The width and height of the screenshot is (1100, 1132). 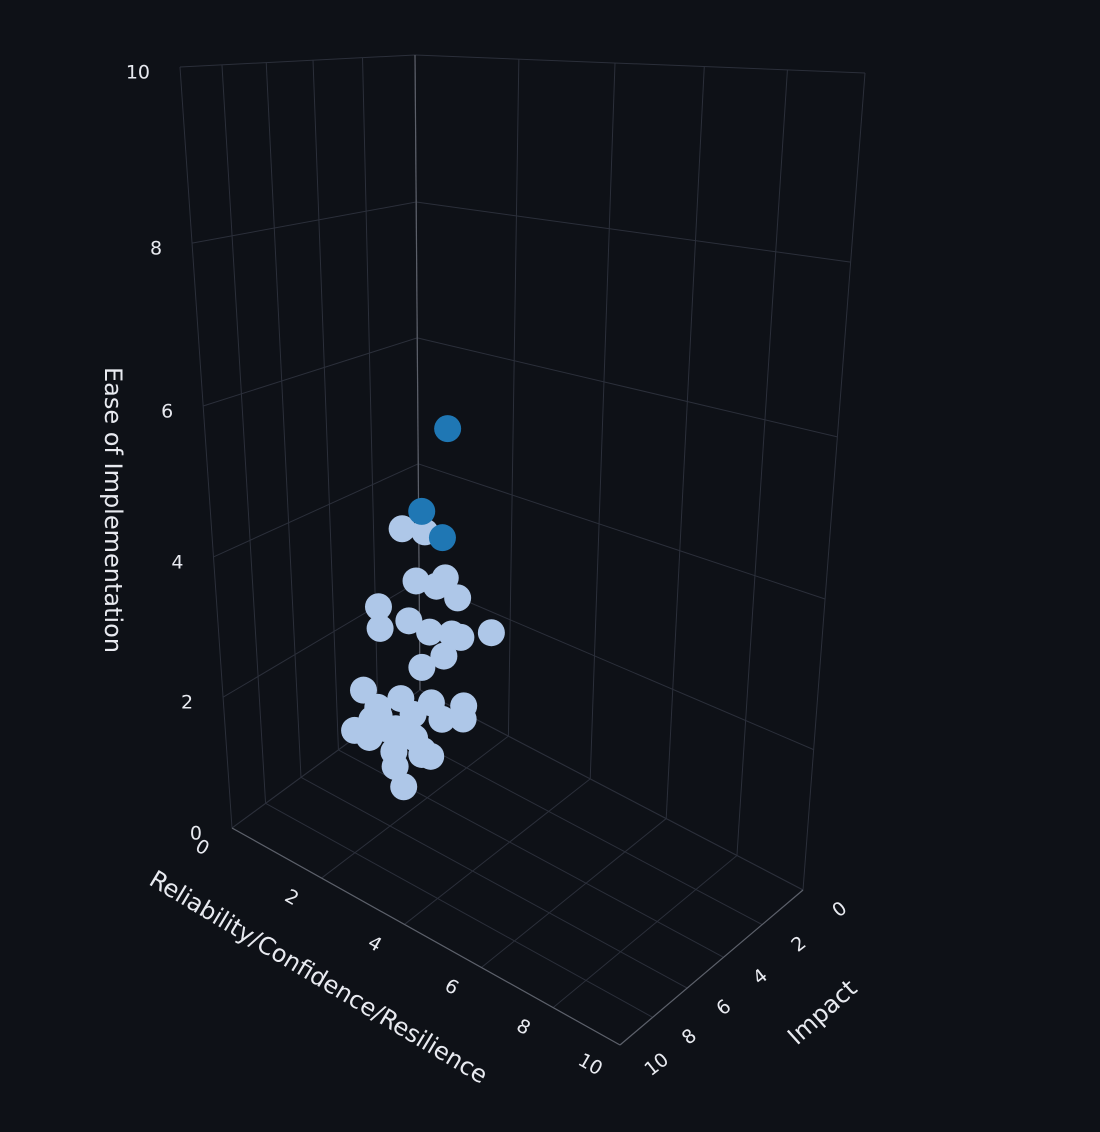 I want to click on z-tick-label: 0, so click(x=196, y=834).